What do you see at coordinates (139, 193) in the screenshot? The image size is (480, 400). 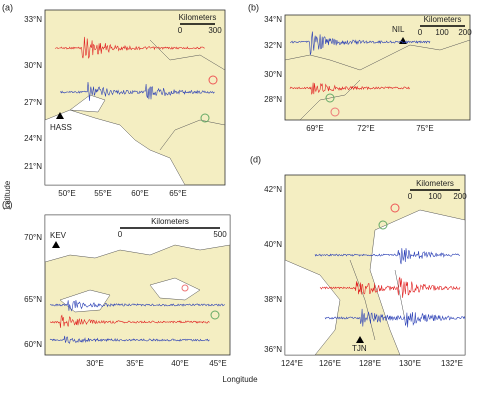 I see `lon-tick-label: 60°E` at bounding box center [139, 193].